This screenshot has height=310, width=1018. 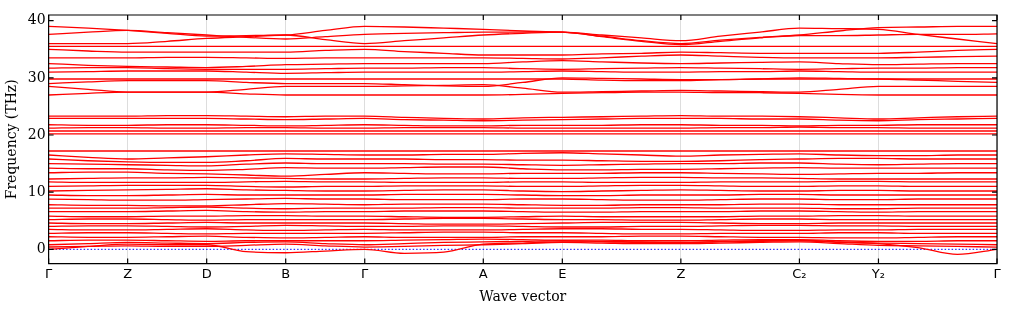 What do you see at coordinates (562, 273) in the screenshot?
I see `x-tick-label: E` at bounding box center [562, 273].